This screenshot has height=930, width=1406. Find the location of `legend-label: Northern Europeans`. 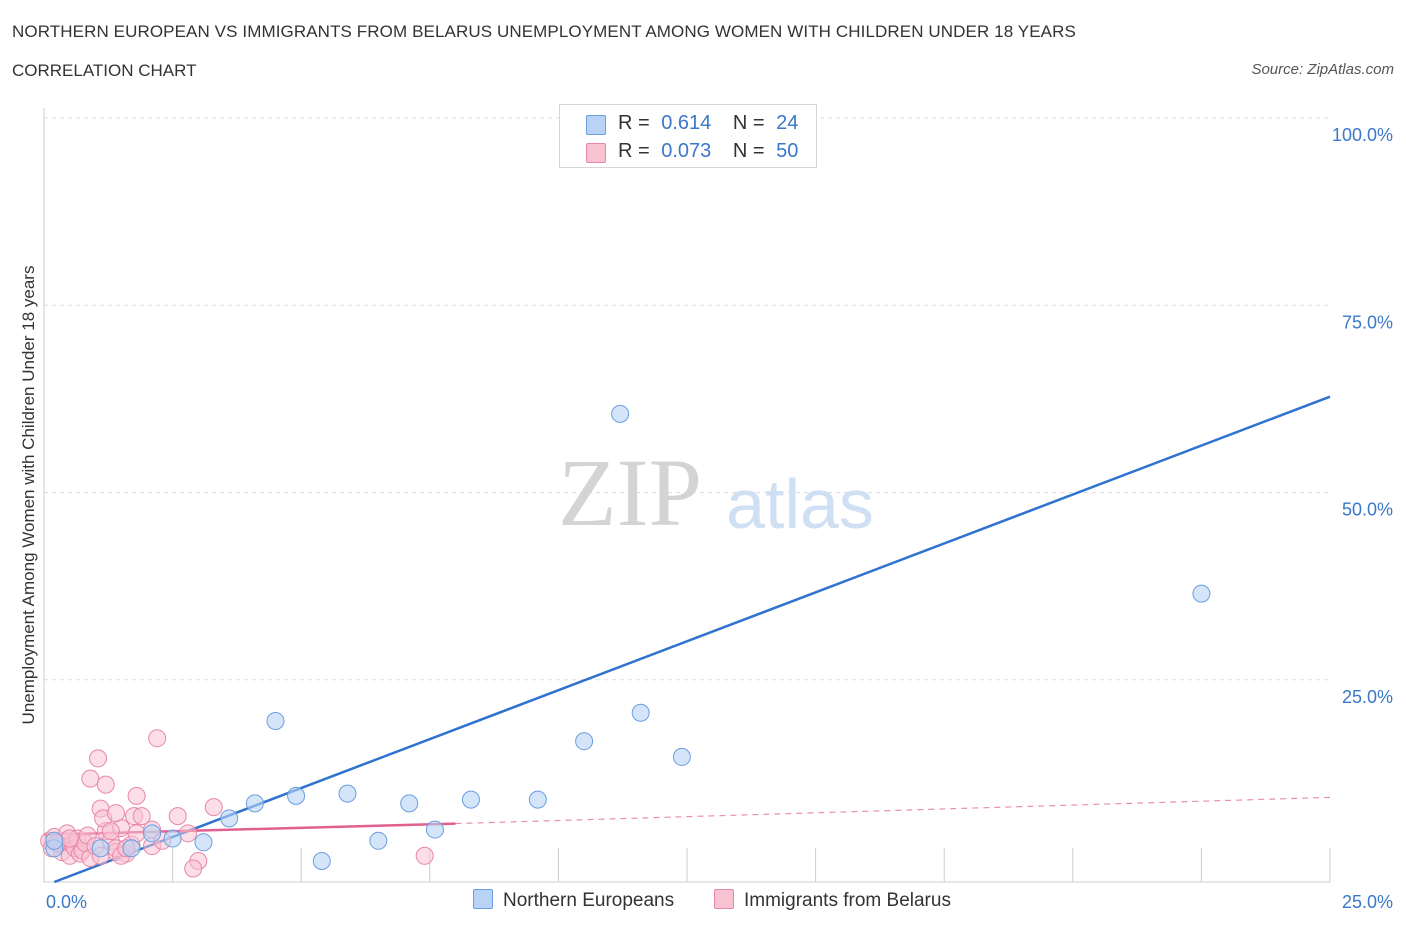

legend-label: Northern Europeans is located at coordinates (589, 900).